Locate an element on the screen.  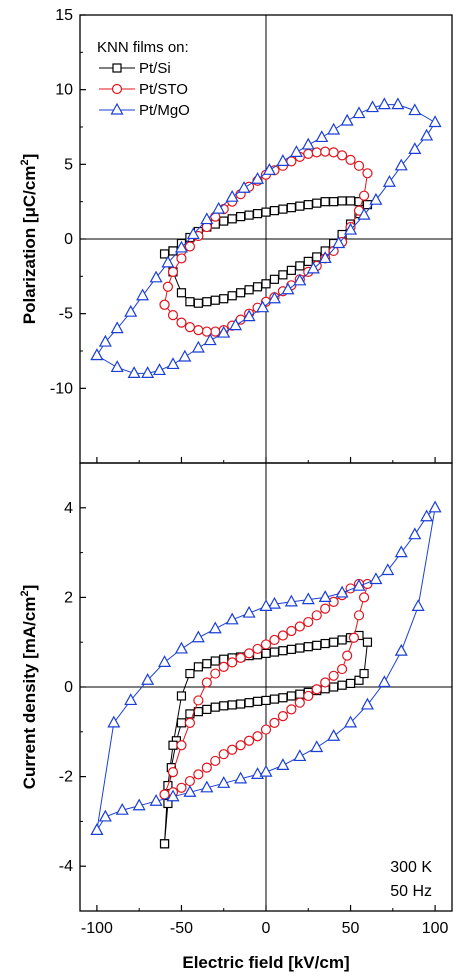
top-y-tick-label: 5 is located at coordinates (68, 164).